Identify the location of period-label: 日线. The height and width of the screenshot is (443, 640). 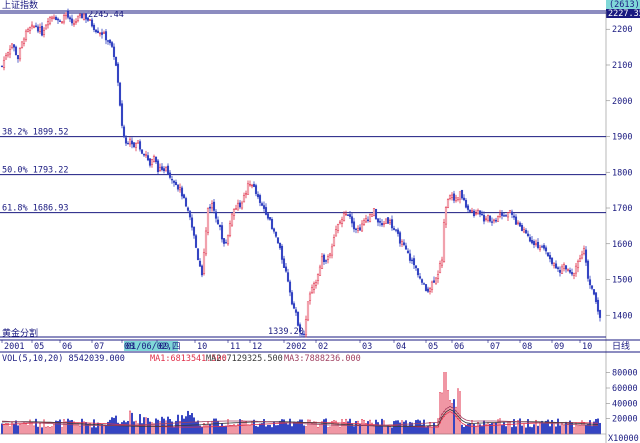
(621, 346).